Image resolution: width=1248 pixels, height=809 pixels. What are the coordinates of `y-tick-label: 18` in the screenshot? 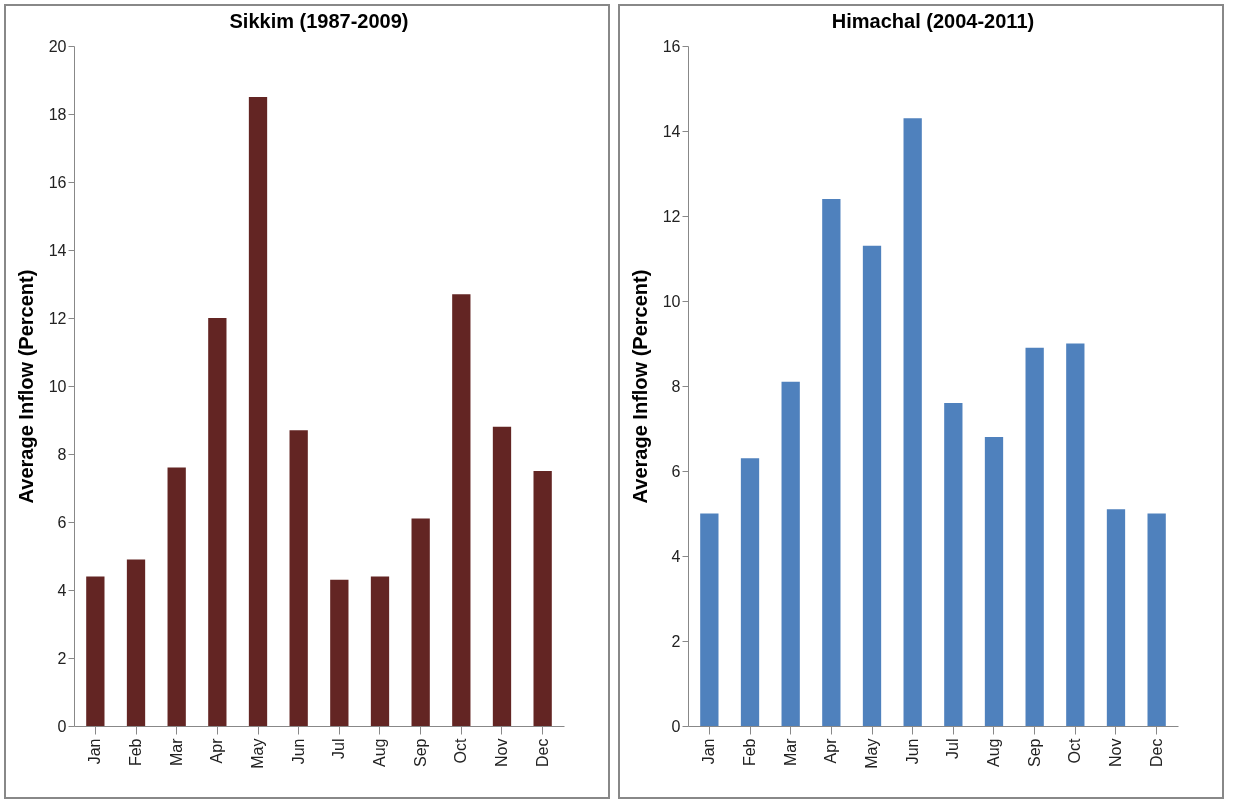 It's located at (57, 114).